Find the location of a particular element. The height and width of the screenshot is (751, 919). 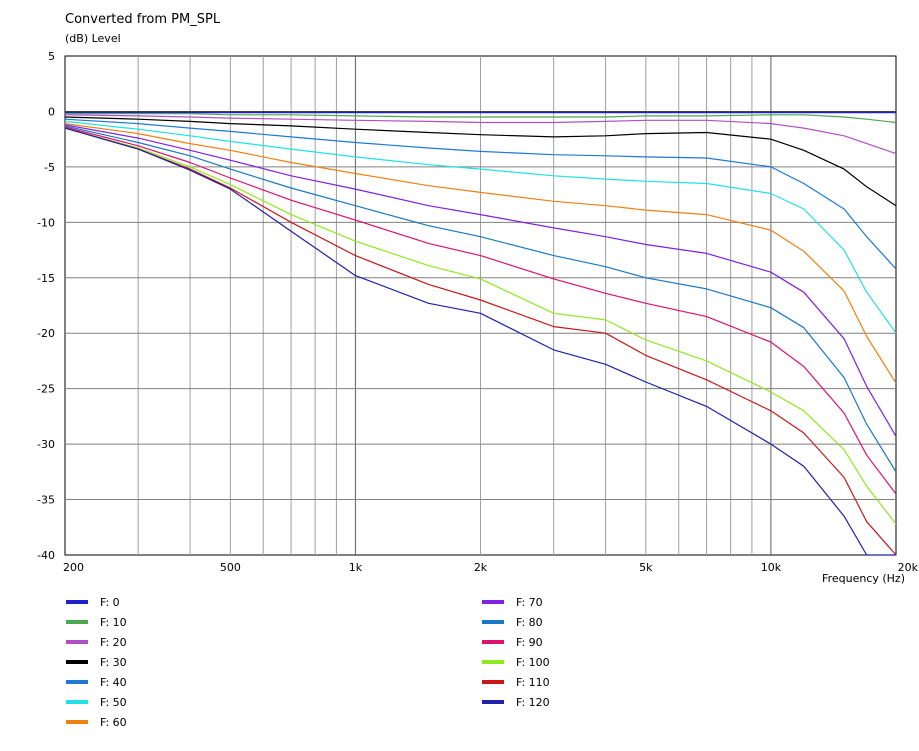

x-tick-label: 20k is located at coordinates (908, 567).